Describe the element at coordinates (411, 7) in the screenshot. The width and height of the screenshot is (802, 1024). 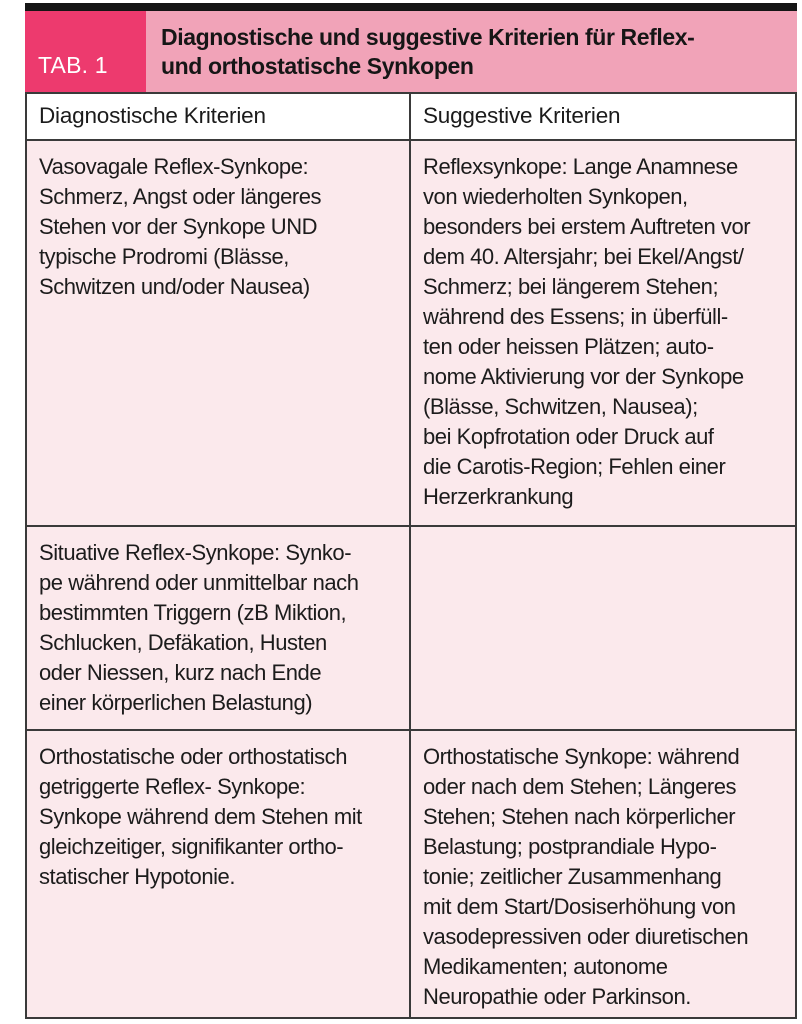
I see `table-top-accent-bar` at that location.